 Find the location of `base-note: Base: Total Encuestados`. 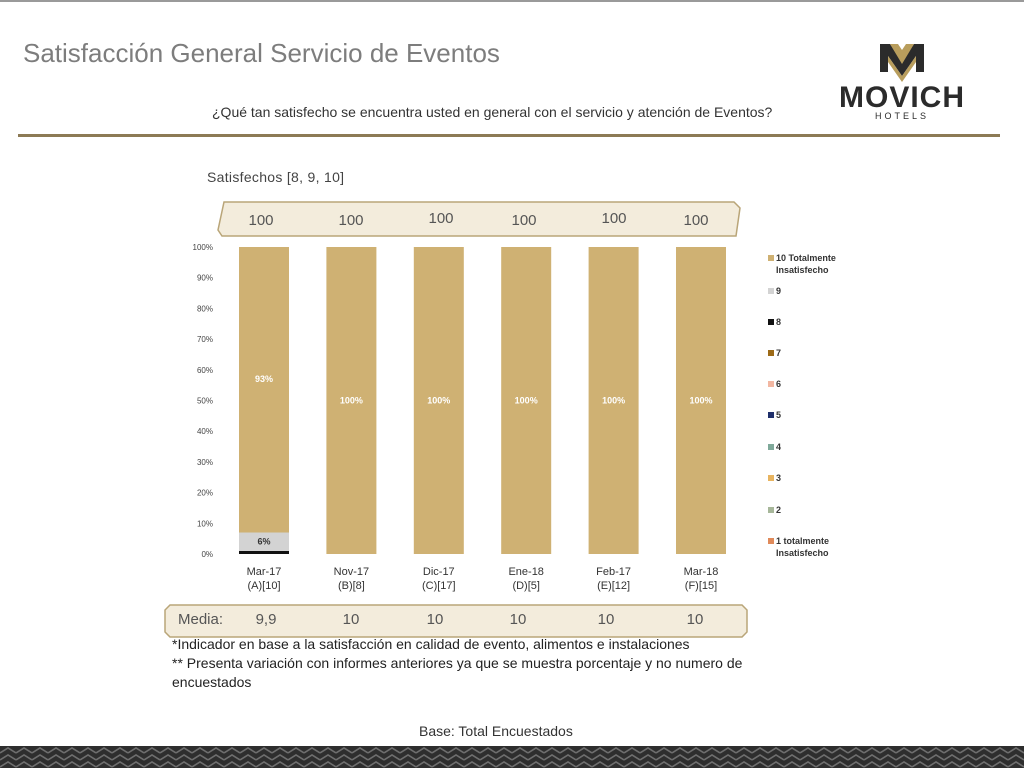

base-note: Base: Total Encuestados is located at coordinates (496, 731).